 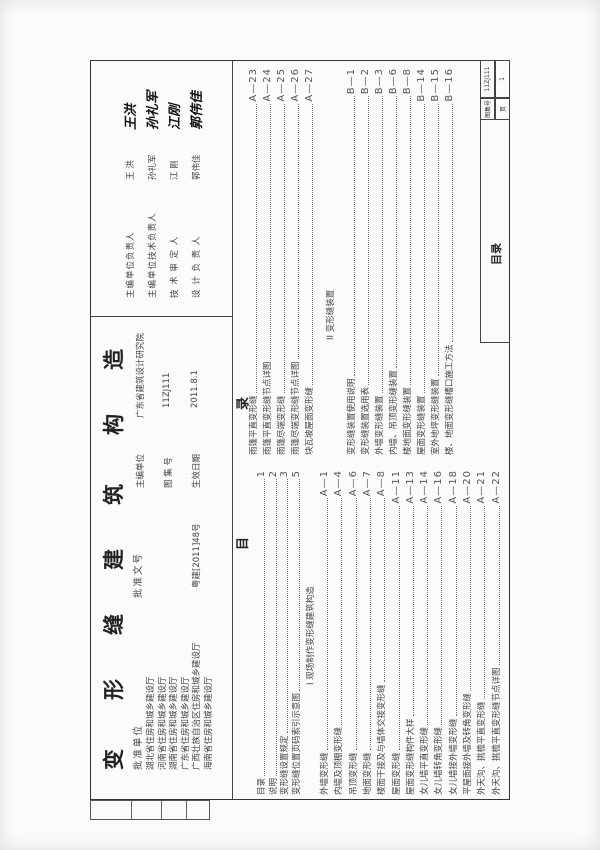 I want to click on toc-entry: 吊顶变形缝 A—6, so click(x=353, y=632).